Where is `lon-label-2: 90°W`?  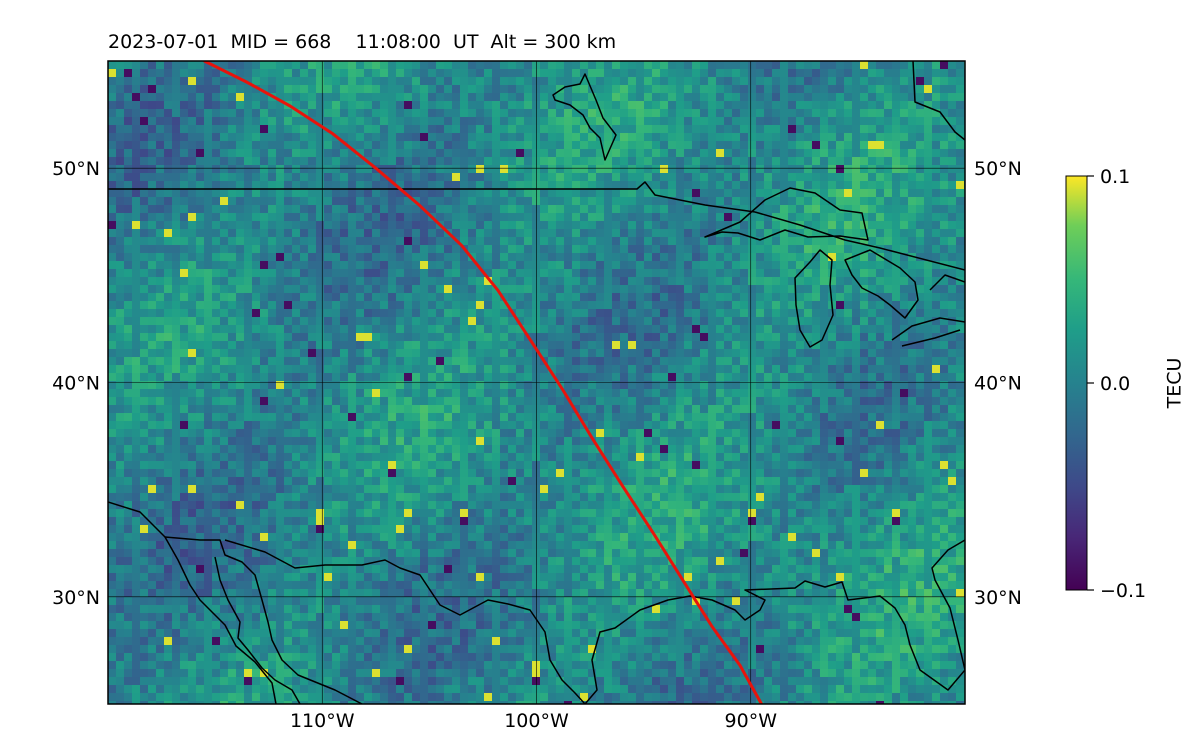
lon-label-2: 90°W is located at coordinates (751, 721).